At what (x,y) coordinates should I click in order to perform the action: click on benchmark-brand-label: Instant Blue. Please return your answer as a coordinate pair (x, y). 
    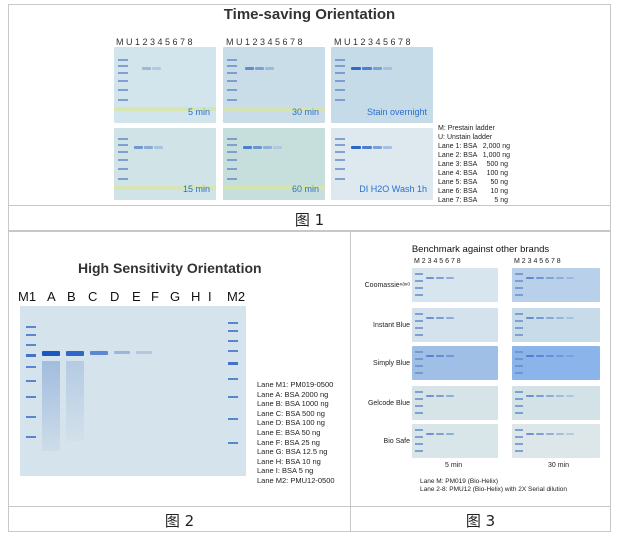
    Looking at the image, I should click on (391, 325).